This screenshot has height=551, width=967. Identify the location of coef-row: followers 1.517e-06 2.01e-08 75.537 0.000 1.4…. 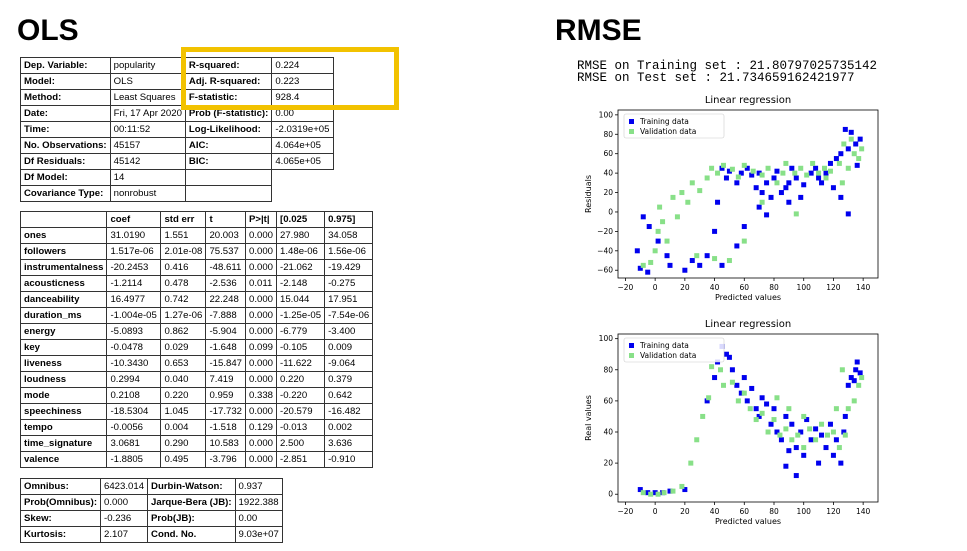
(196, 251).